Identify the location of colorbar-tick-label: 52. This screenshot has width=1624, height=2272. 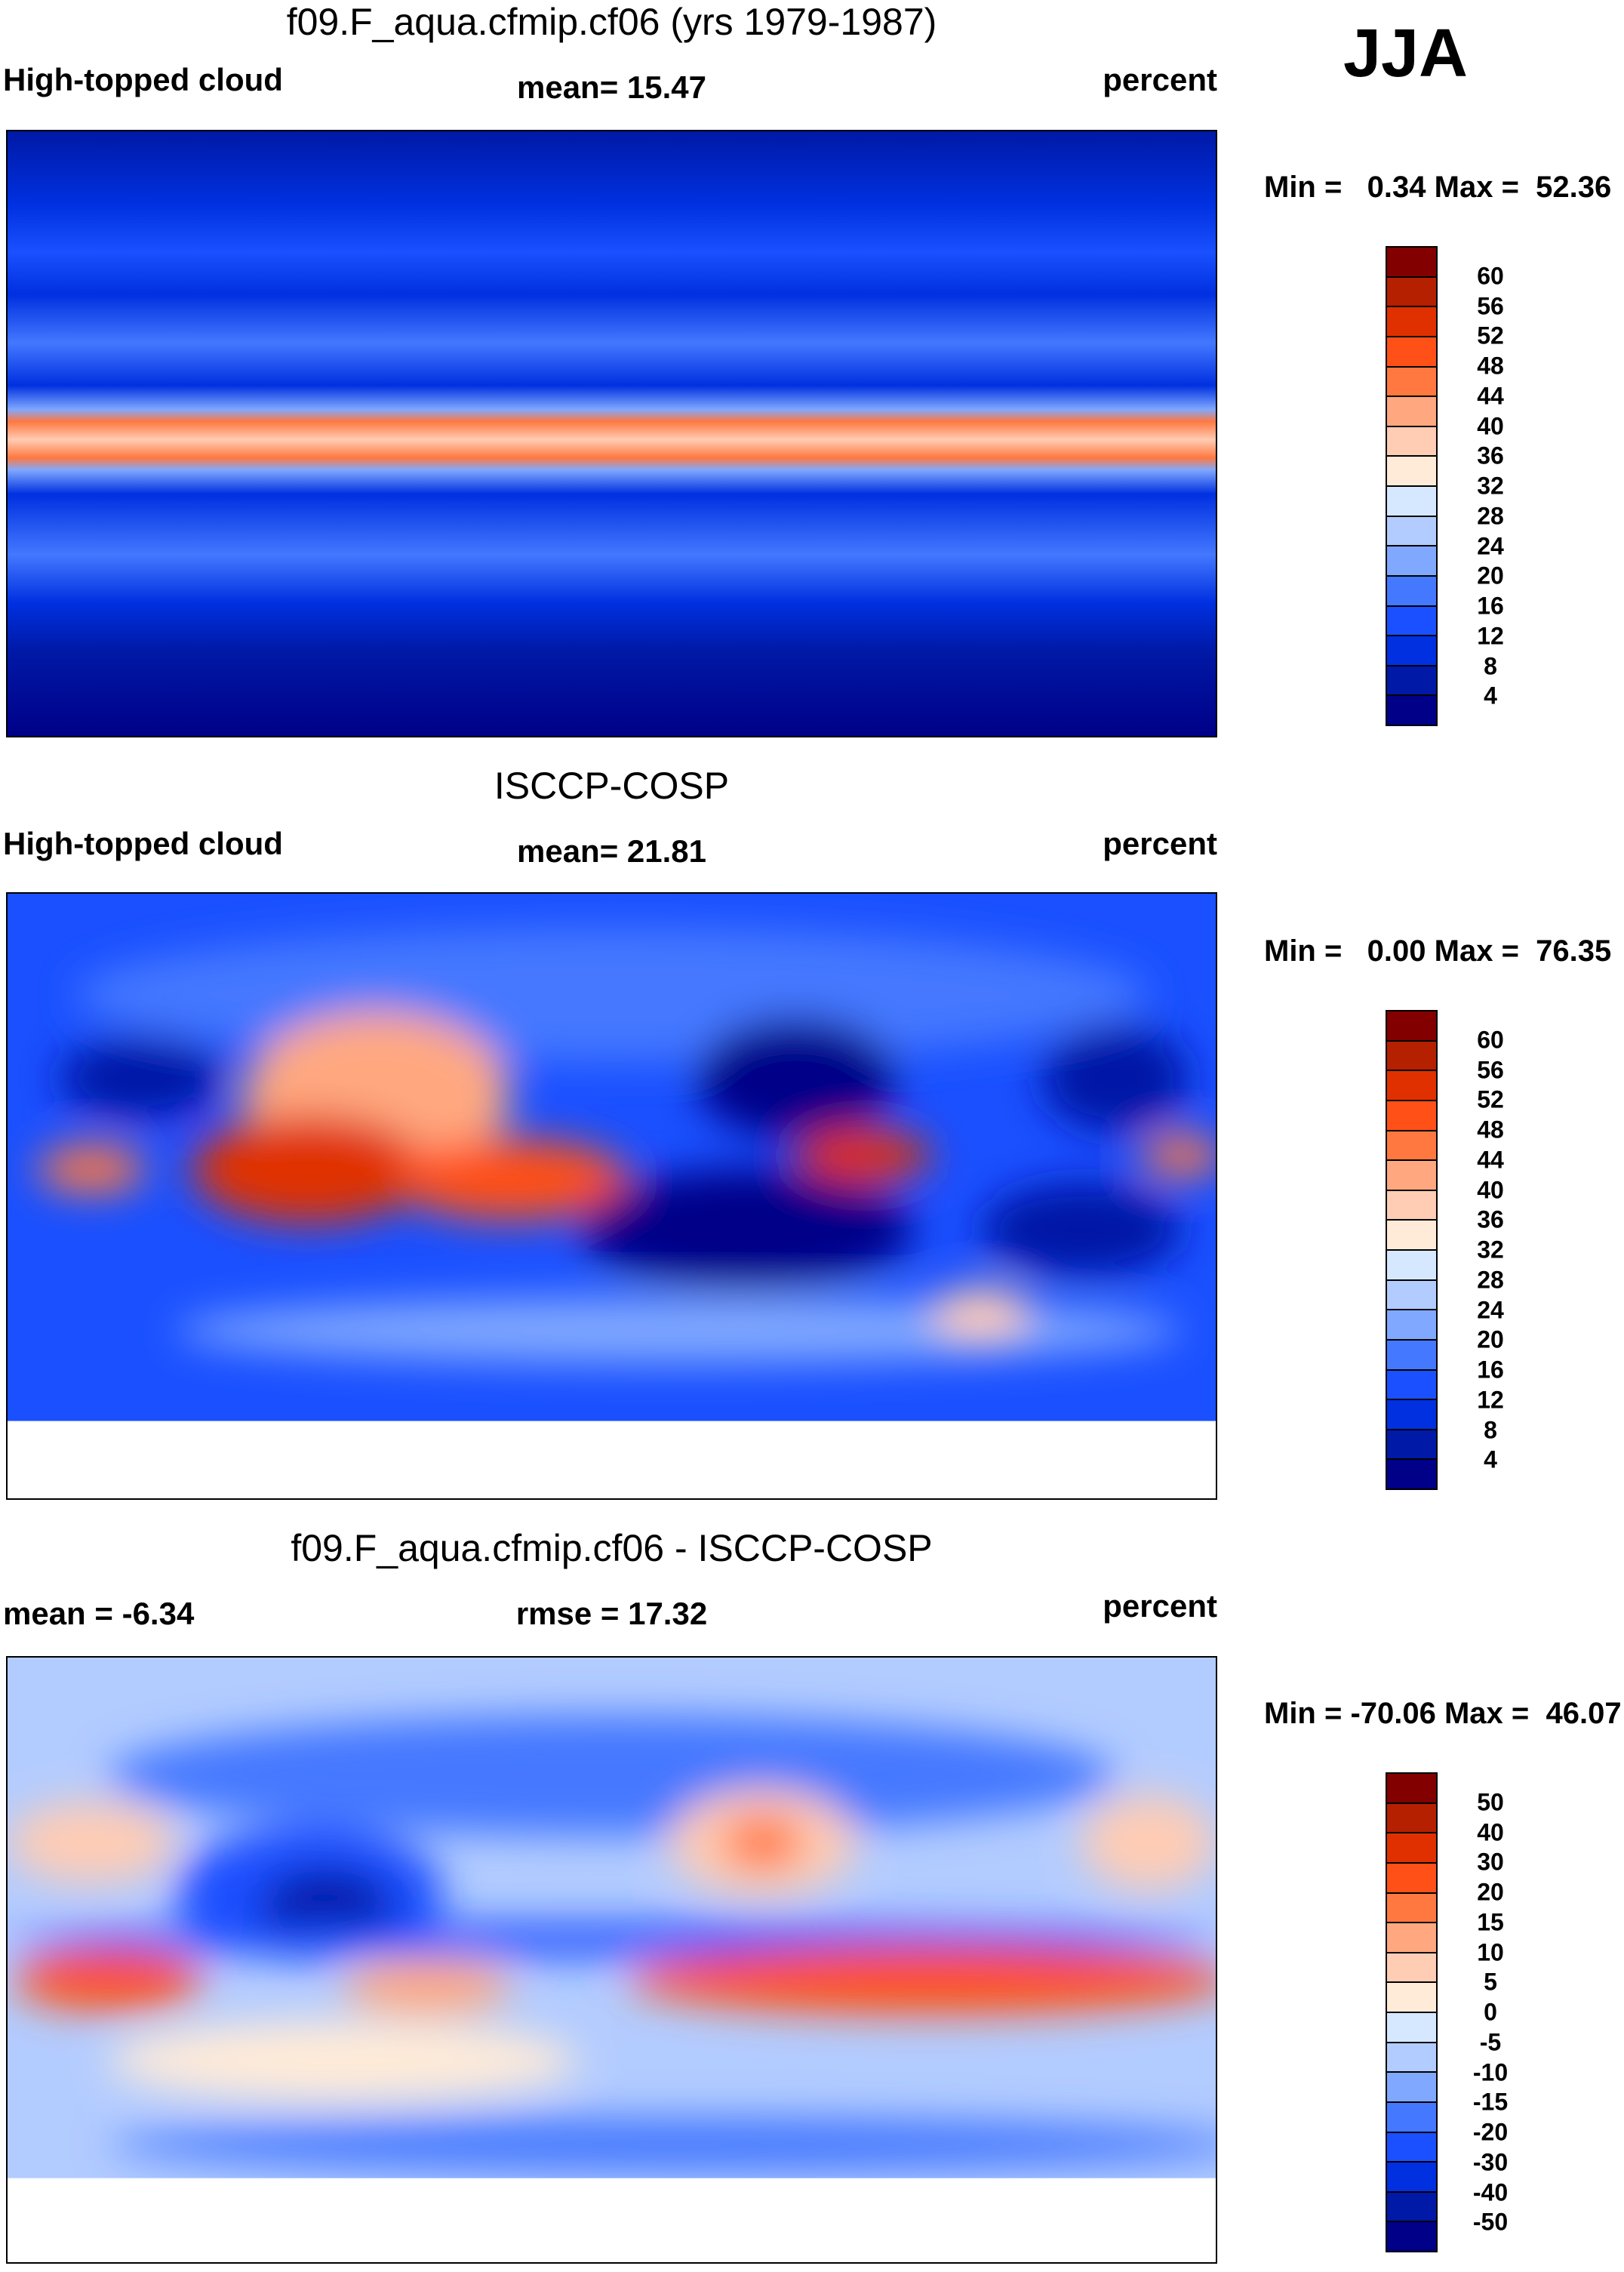
(1490, 335).